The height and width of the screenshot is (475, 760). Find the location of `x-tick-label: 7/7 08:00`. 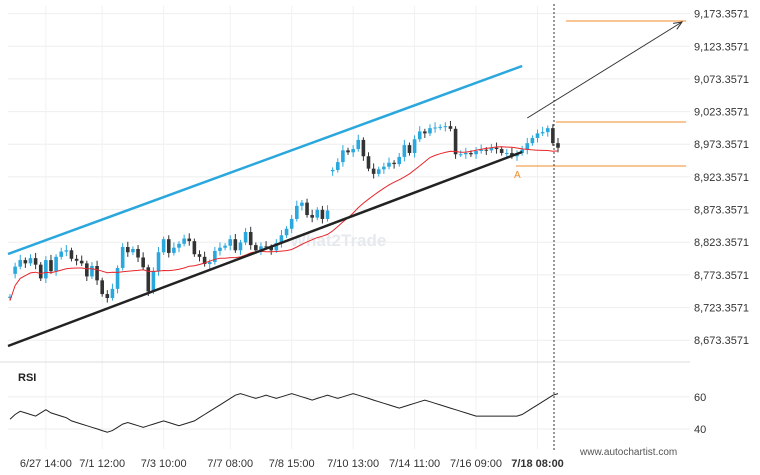

x-tick-label: 7/7 08:00 is located at coordinates (230, 464).